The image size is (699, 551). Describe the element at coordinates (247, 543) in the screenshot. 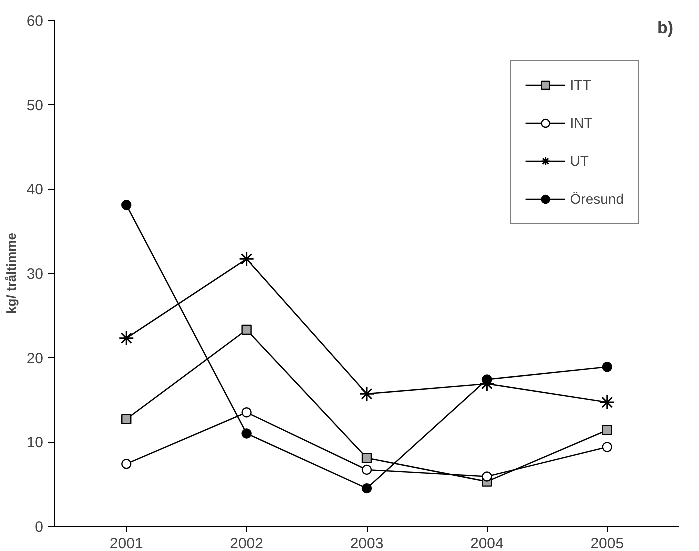

I see `x-tick-label: 2002` at that location.